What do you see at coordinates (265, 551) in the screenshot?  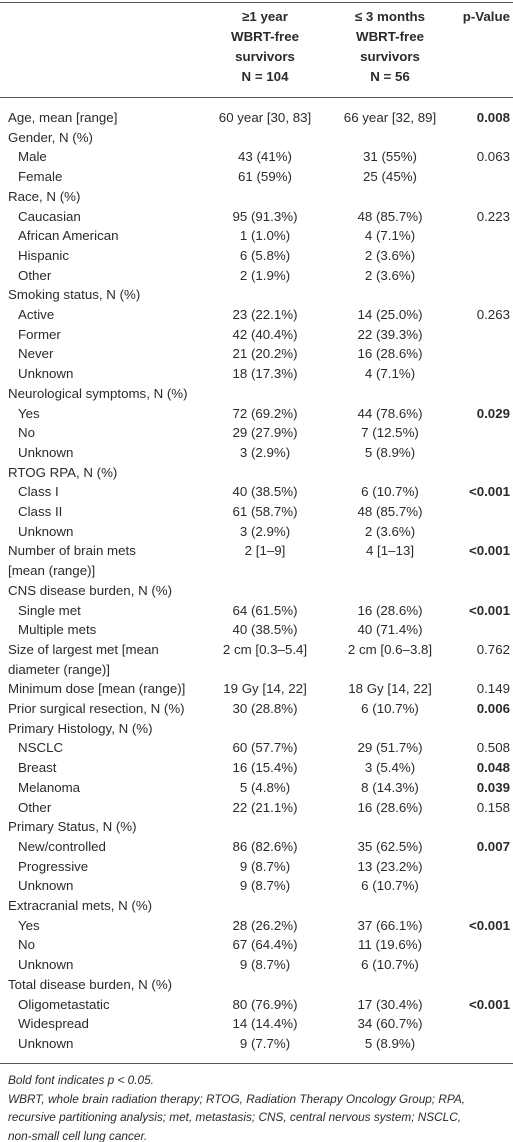 I see `table-cell: 2 [1–9]` at bounding box center [265, 551].